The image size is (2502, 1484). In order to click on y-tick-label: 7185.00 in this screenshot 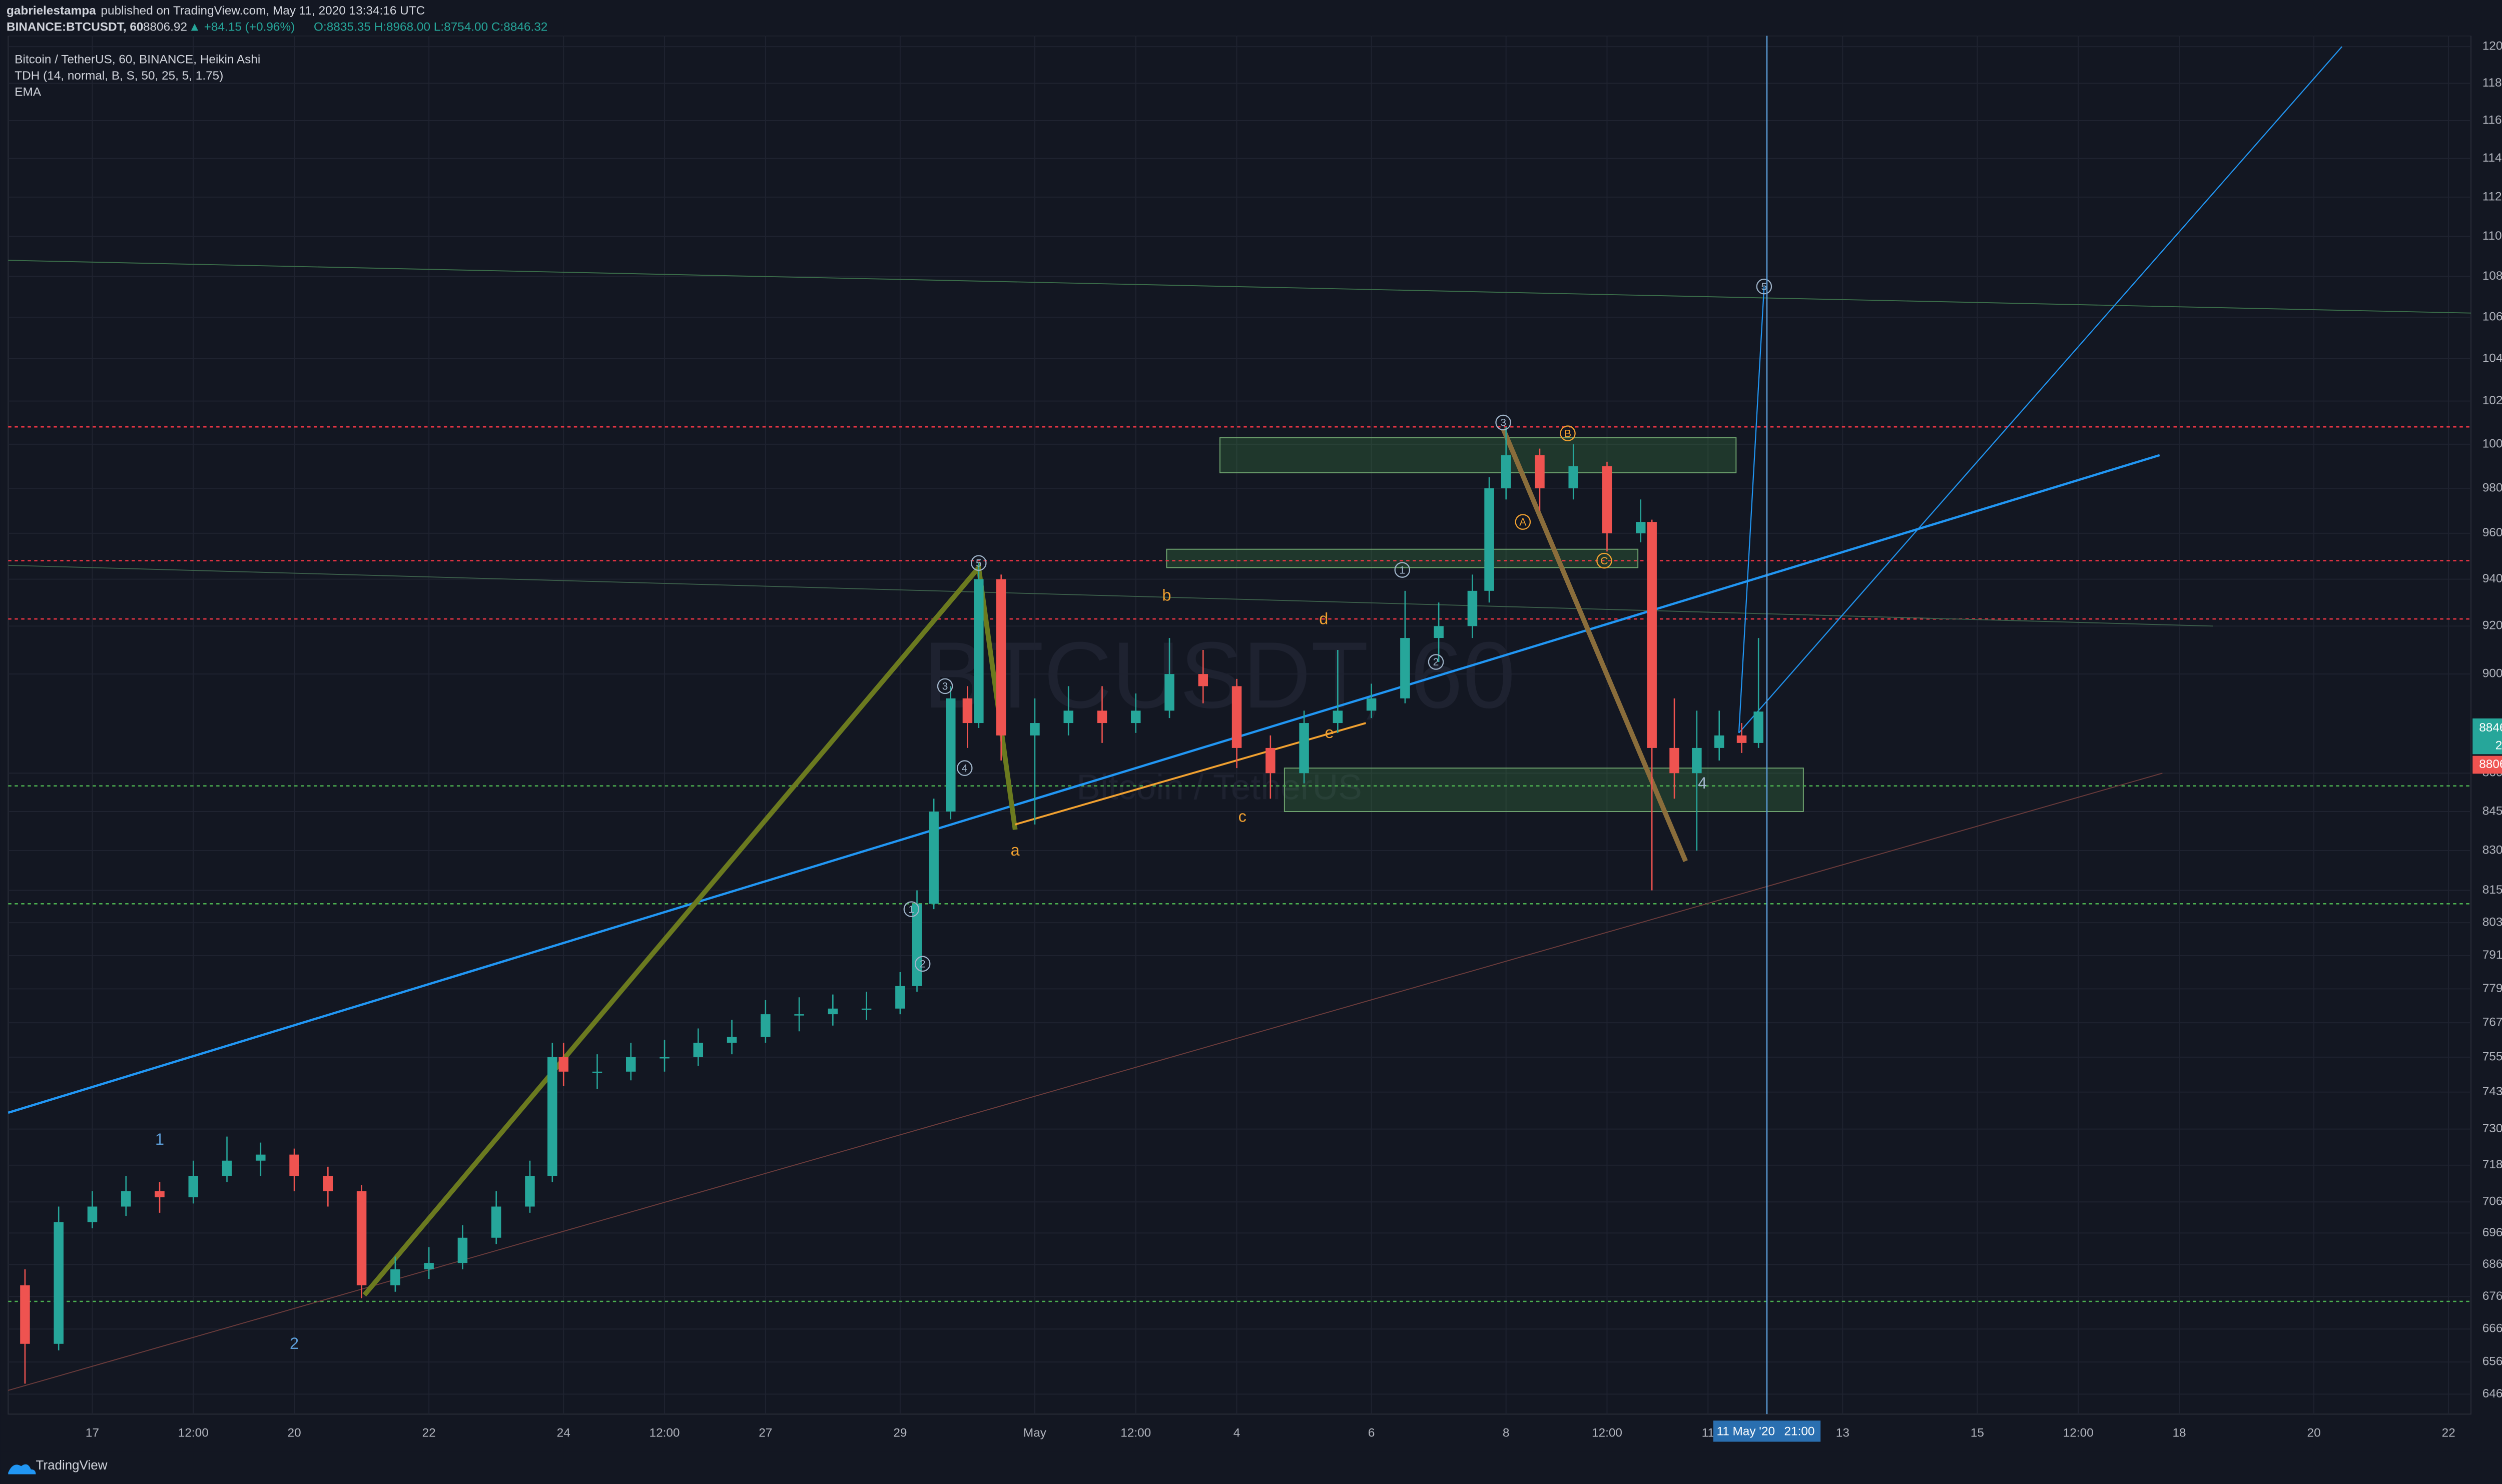, I will do `click(2492, 1164)`.